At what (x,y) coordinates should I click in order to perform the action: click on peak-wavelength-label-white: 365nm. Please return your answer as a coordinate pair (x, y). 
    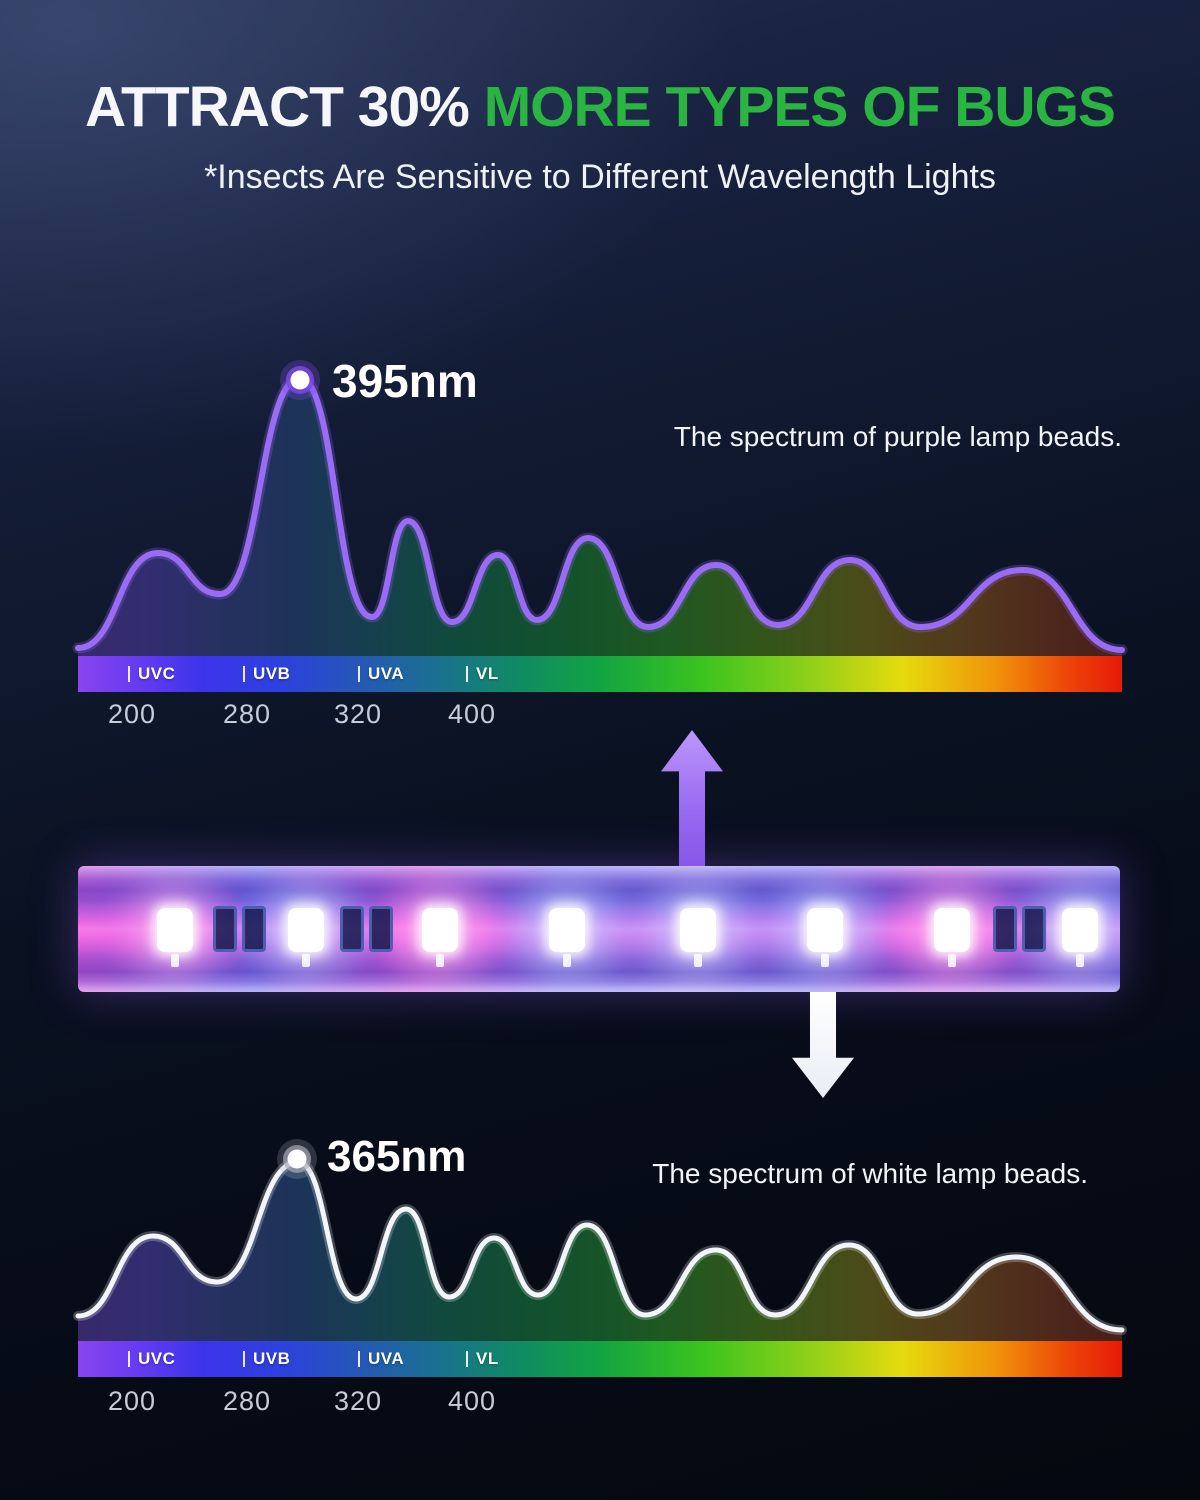
    Looking at the image, I should click on (397, 1156).